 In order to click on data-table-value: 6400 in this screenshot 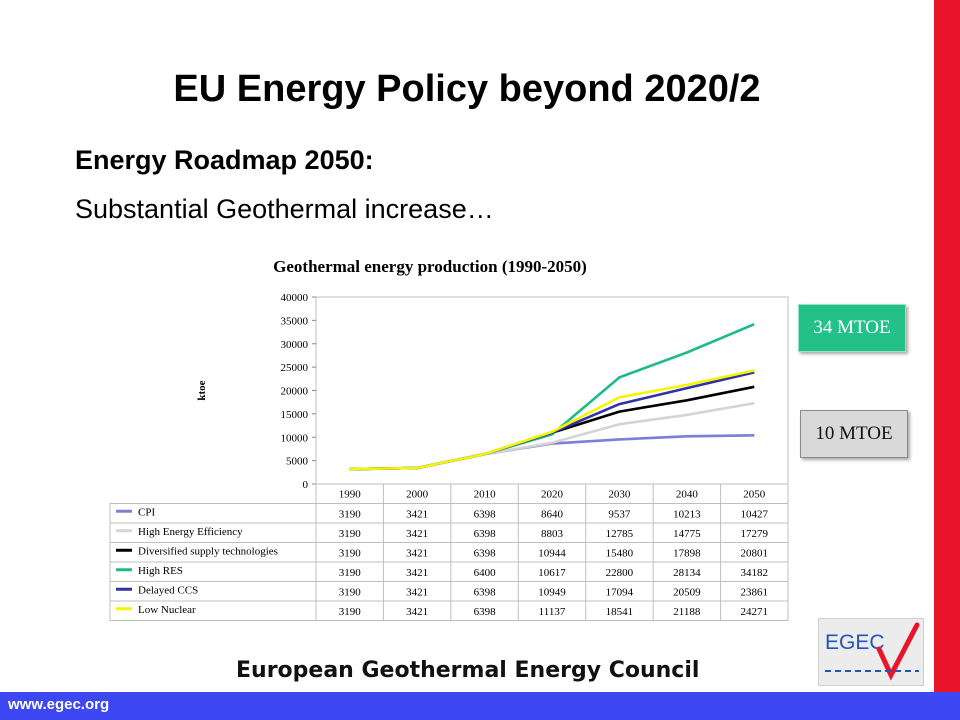, I will do `click(485, 573)`.